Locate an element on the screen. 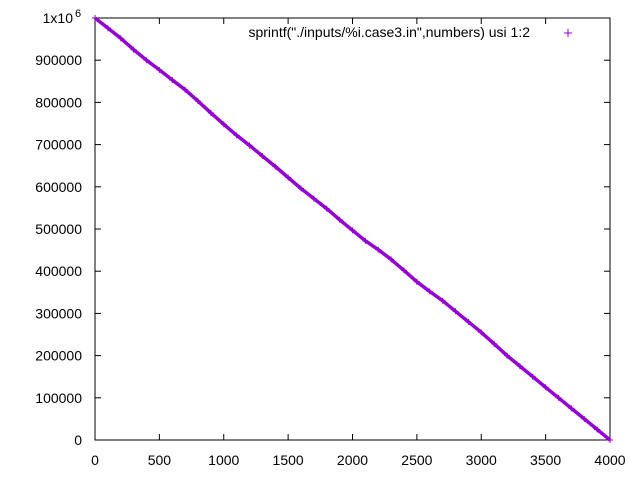 This screenshot has height=480, width=640. y-tick-label: 600000 is located at coordinates (58, 187).